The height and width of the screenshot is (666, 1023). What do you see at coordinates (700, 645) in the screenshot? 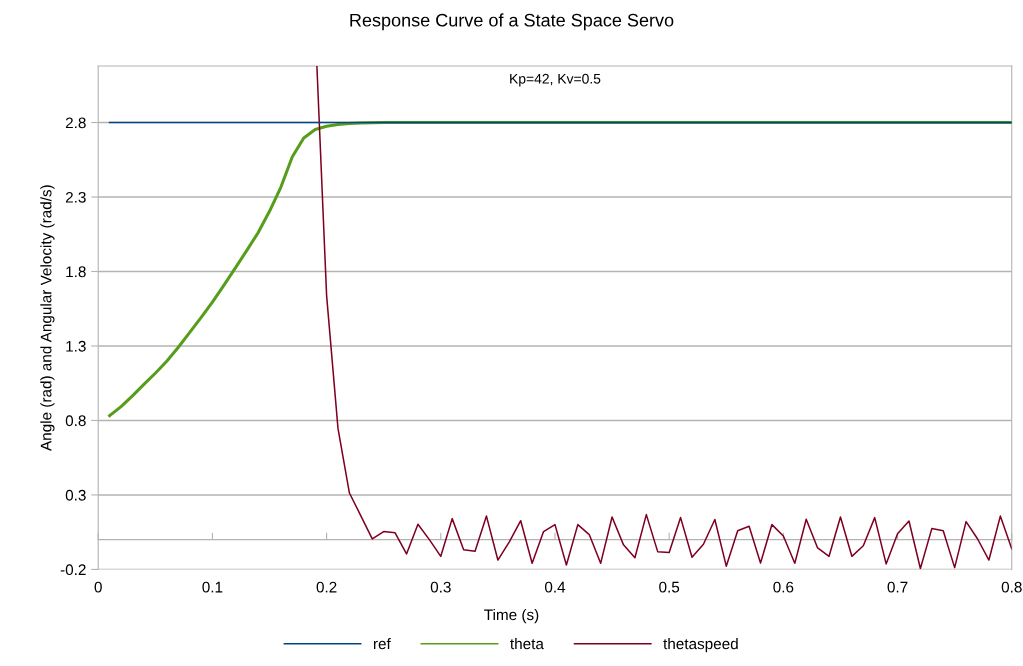
I see `legend-label: thetaspeed` at bounding box center [700, 645].